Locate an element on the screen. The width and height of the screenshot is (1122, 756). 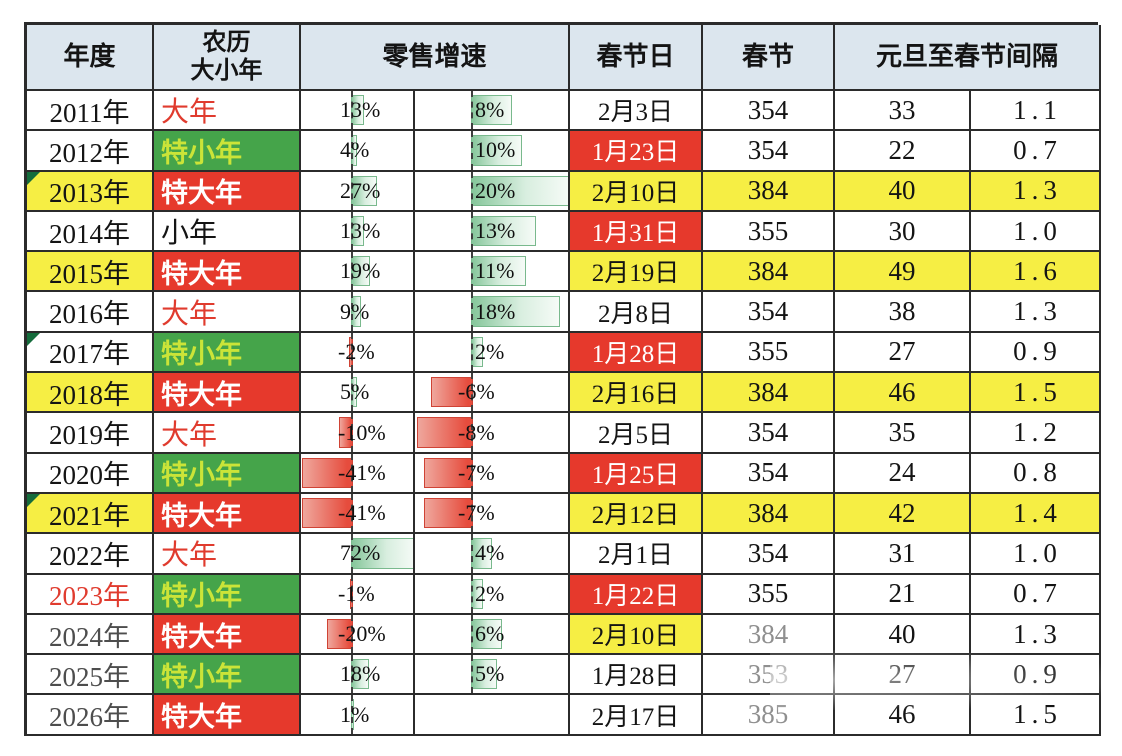
cny-date-cell-label: 1月25日 is located at coordinates (635, 475).